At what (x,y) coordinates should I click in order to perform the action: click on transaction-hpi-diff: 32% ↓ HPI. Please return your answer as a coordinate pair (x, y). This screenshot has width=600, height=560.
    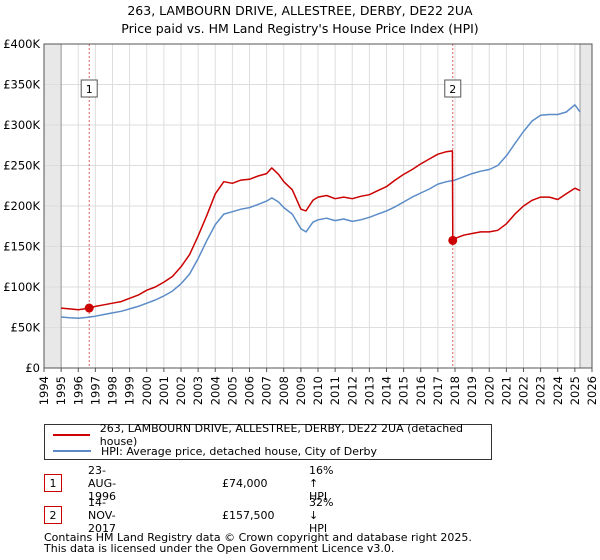
    Looking at the image, I should click on (321, 515).